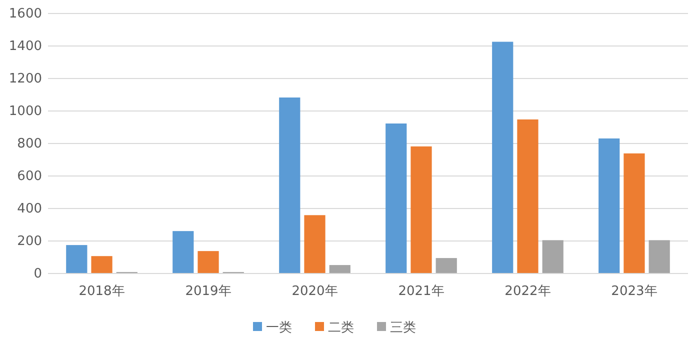  I want to click on x-tick-label: 2022年, so click(527, 291).